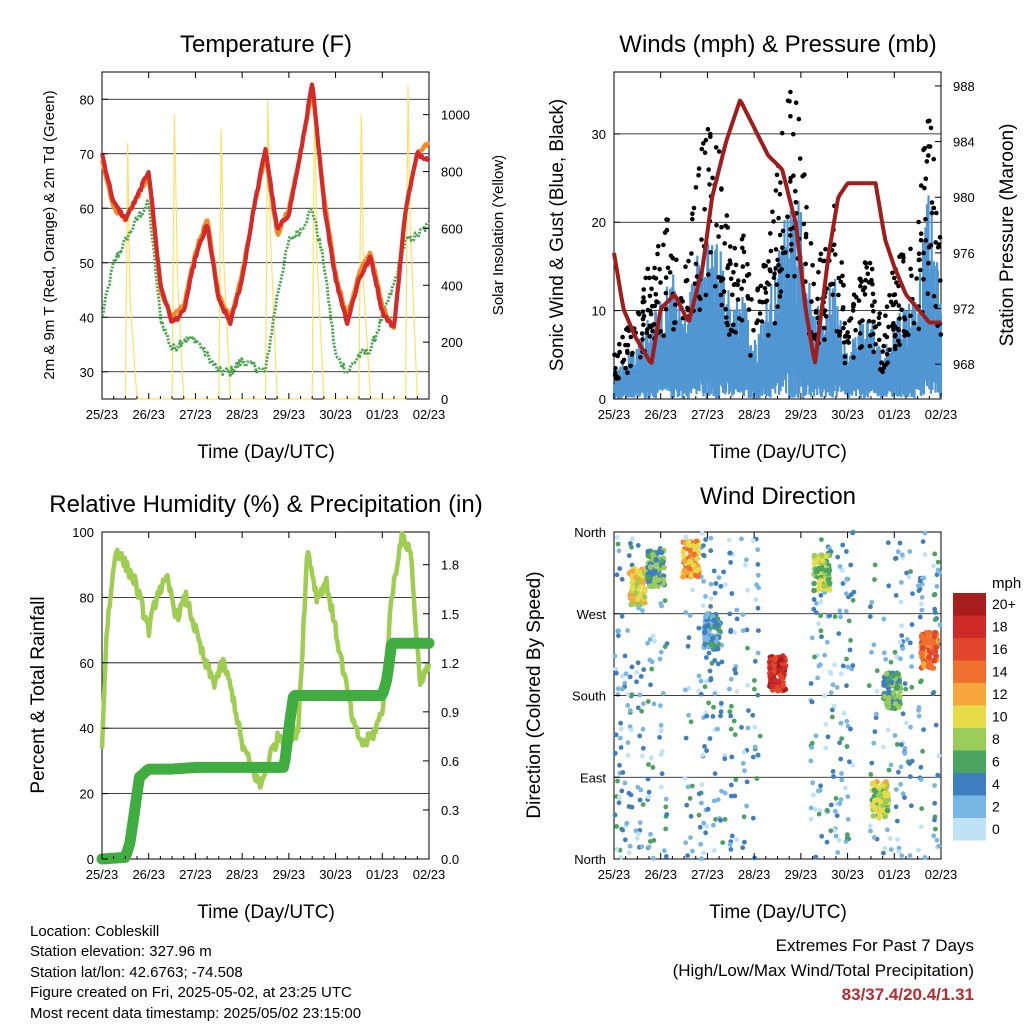 This screenshot has height=1024, width=1024. I want to click on legend-label: 20+, so click(1004, 604).